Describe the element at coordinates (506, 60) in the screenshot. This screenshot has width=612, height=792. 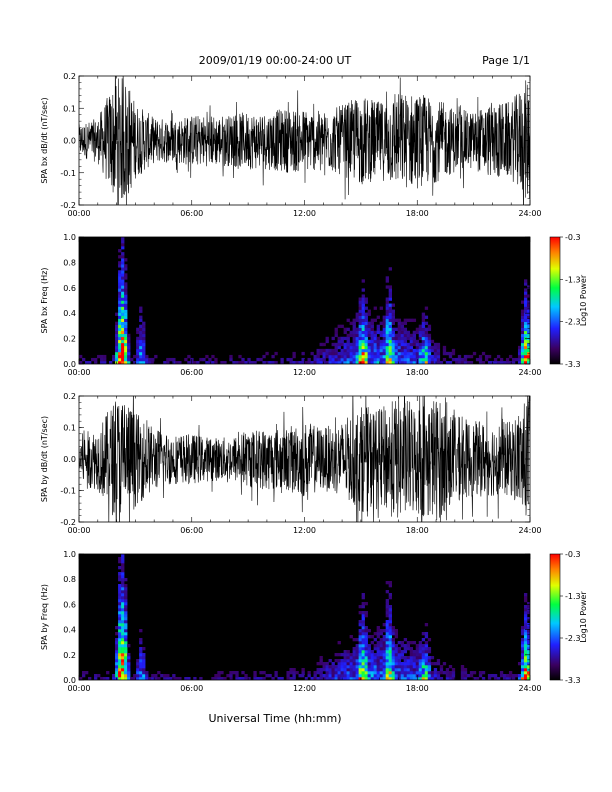
I see `page-label: Page 1/1` at that location.